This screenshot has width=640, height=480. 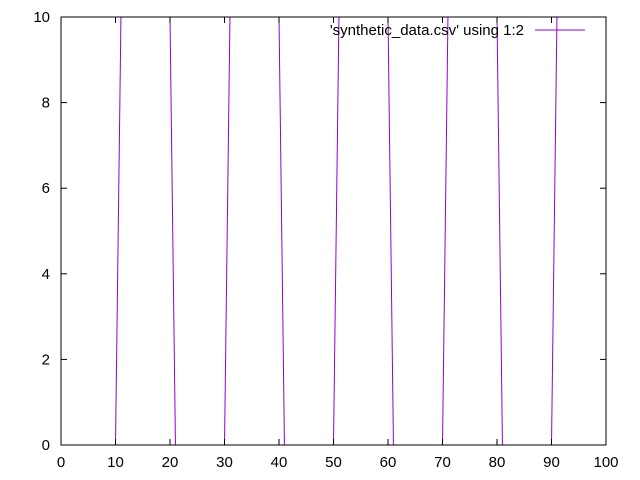 I want to click on y-tick-label: 6, so click(x=46, y=188).